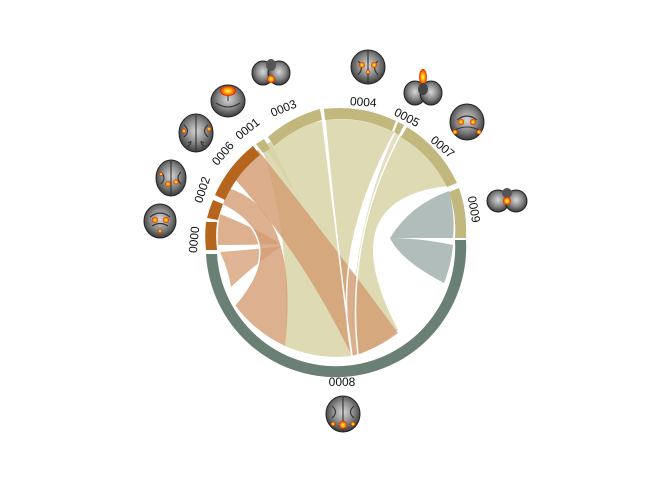 The height and width of the screenshot is (480, 672). Describe the element at coordinates (248, 129) in the screenshot. I see `label-0001: 0001` at that location.